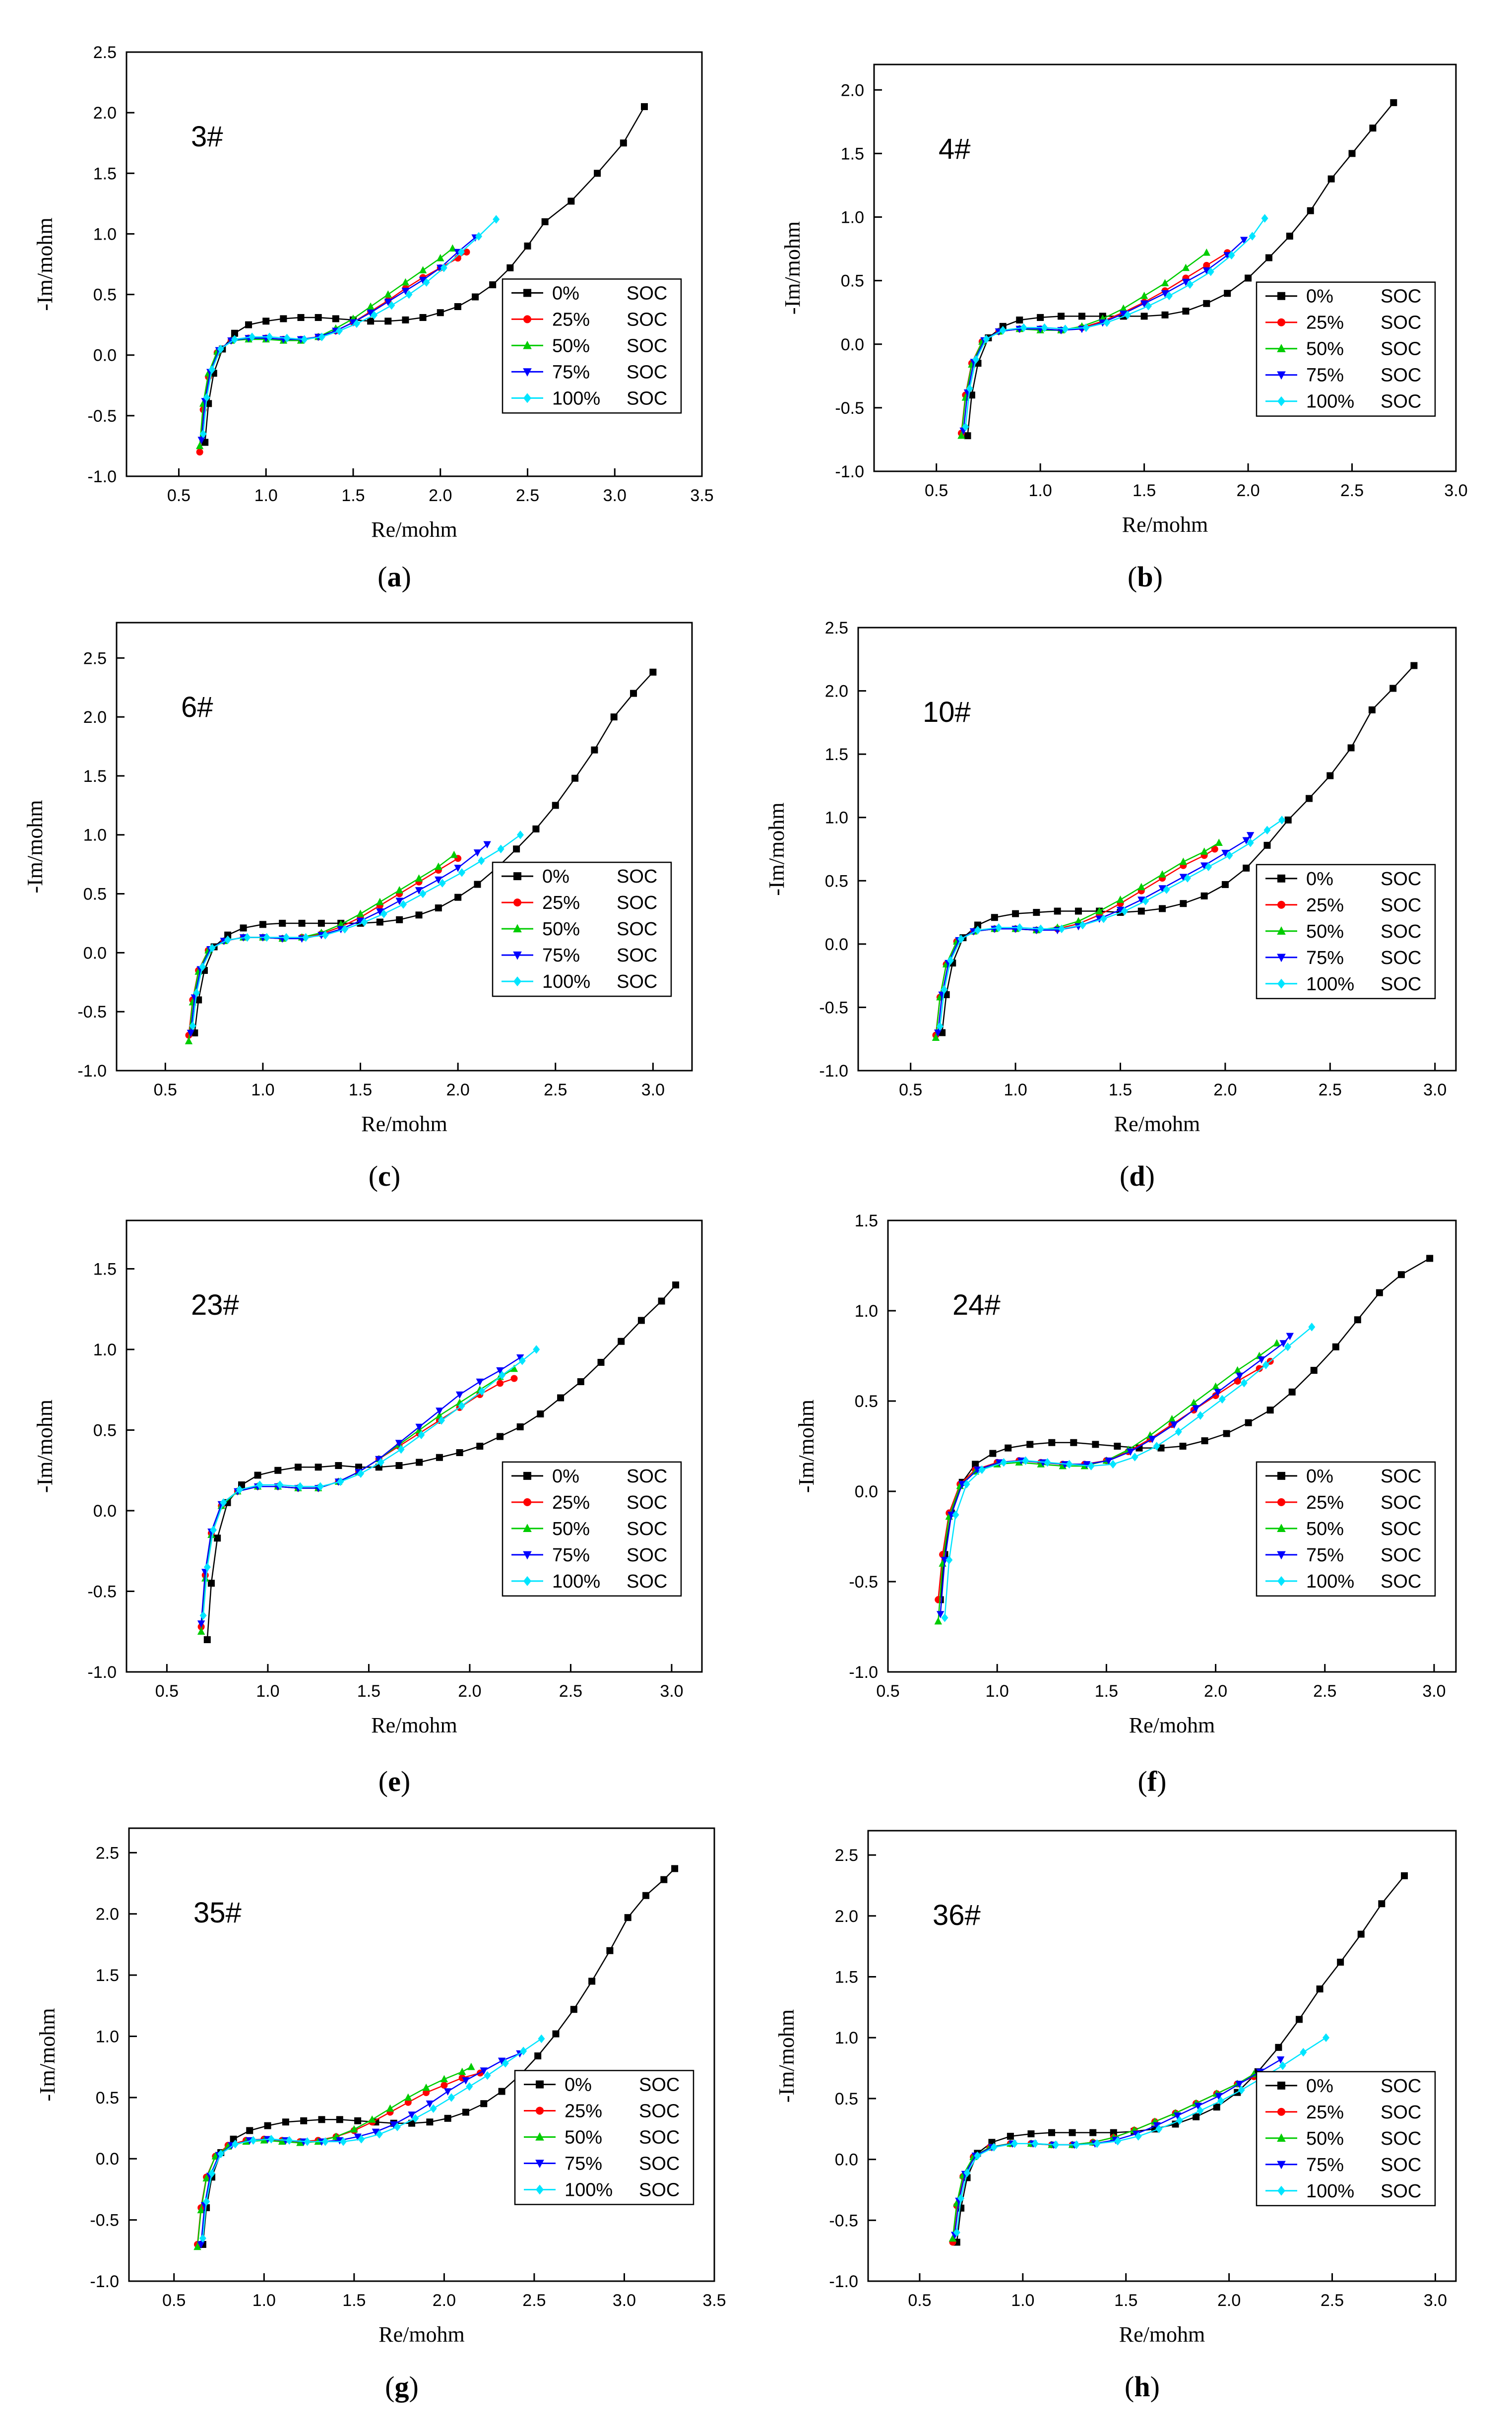 Image resolution: width=1512 pixels, height=2429 pixels. What do you see at coordinates (356, 930) in the screenshot?
I see `series-line` at bounding box center [356, 930].